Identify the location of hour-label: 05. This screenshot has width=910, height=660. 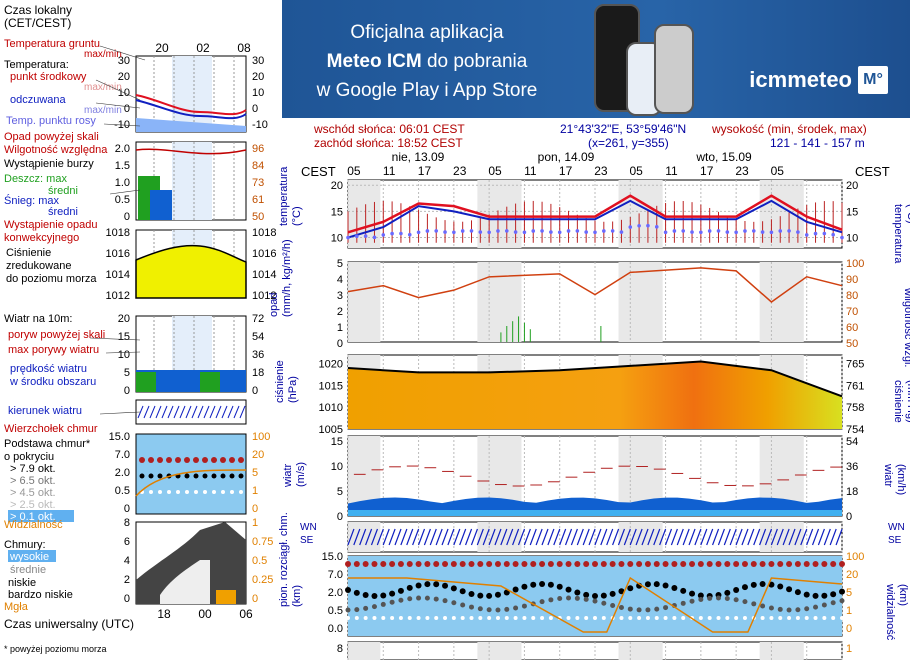
(778, 171).